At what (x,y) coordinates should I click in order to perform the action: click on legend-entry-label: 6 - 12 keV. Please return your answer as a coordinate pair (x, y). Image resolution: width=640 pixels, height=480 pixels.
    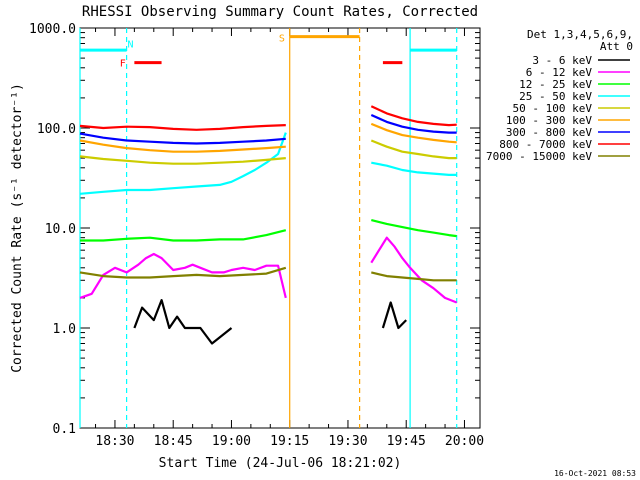
    Looking at the image, I should click on (559, 72).